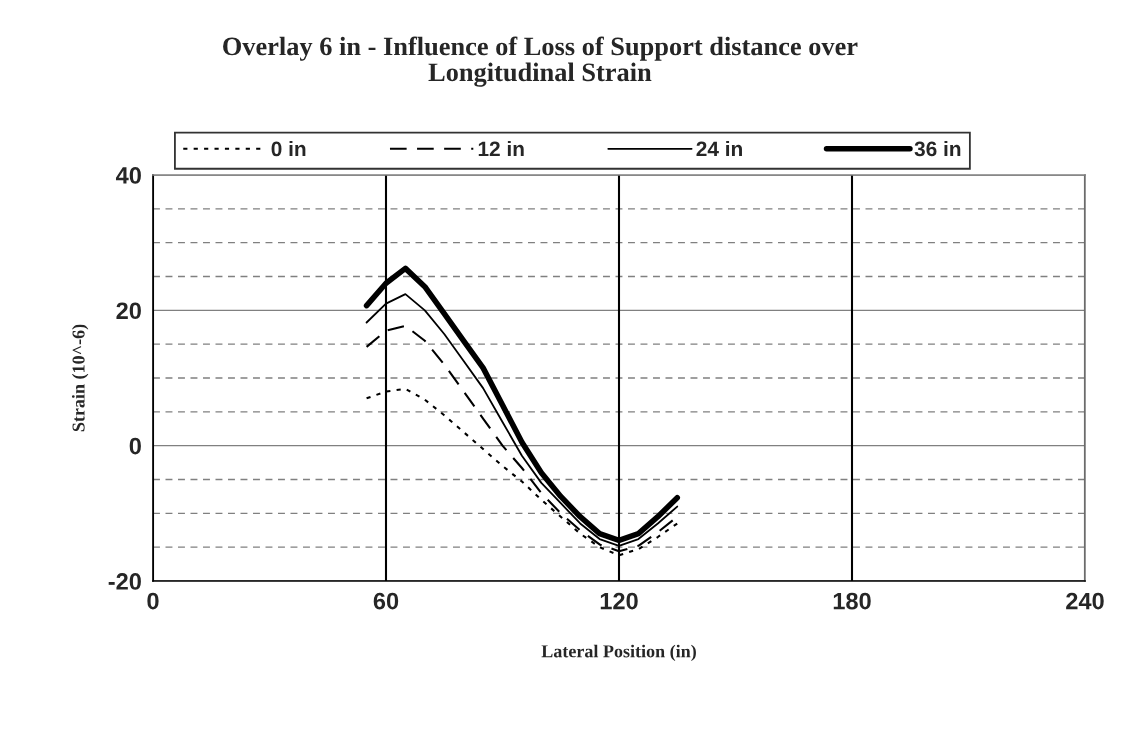 The image size is (1130, 730). Describe the element at coordinates (128, 311) in the screenshot. I see `y-tick-label: 20` at that location.